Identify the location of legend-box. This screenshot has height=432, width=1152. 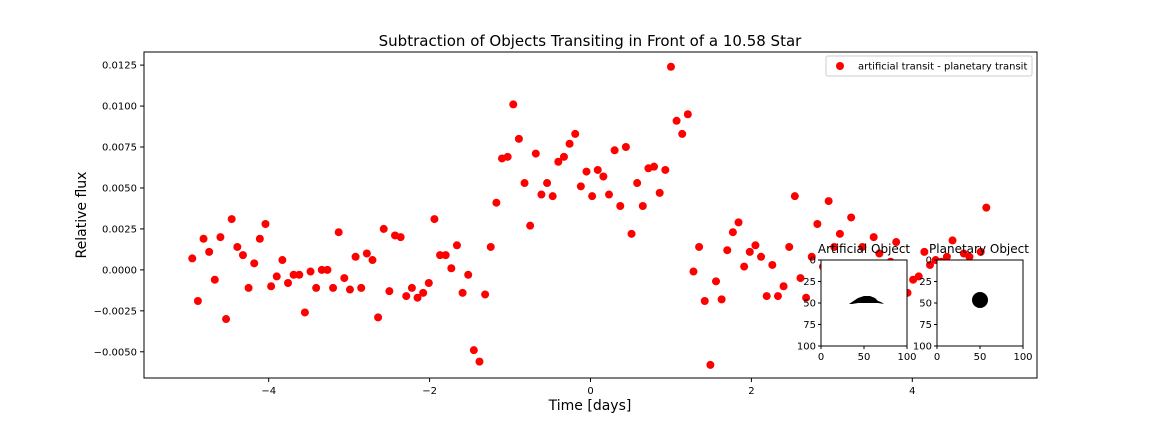
(929, 66).